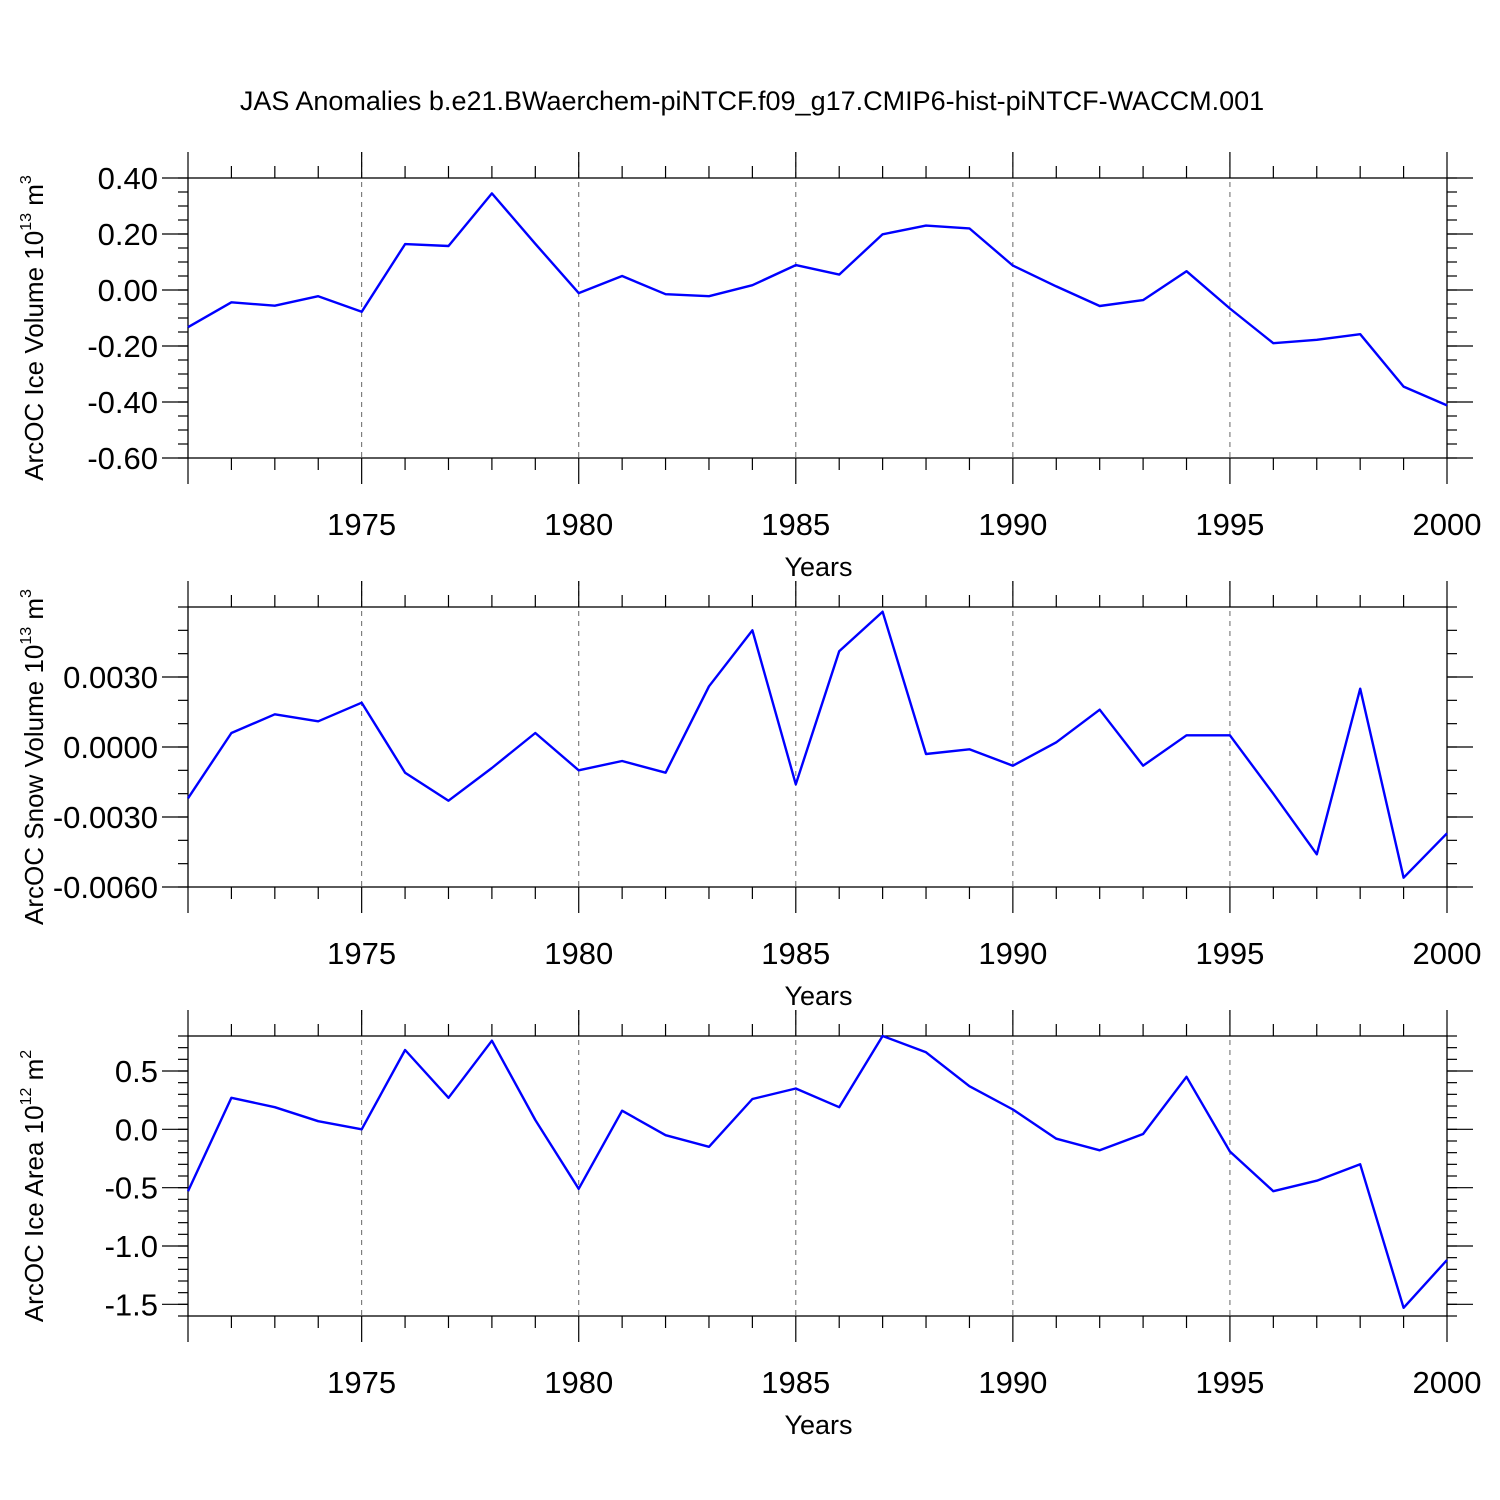 Image resolution: width=1500 pixels, height=1500 pixels. Describe the element at coordinates (128, 234) in the screenshot. I see `y-tick-label: 0.20` at that location.